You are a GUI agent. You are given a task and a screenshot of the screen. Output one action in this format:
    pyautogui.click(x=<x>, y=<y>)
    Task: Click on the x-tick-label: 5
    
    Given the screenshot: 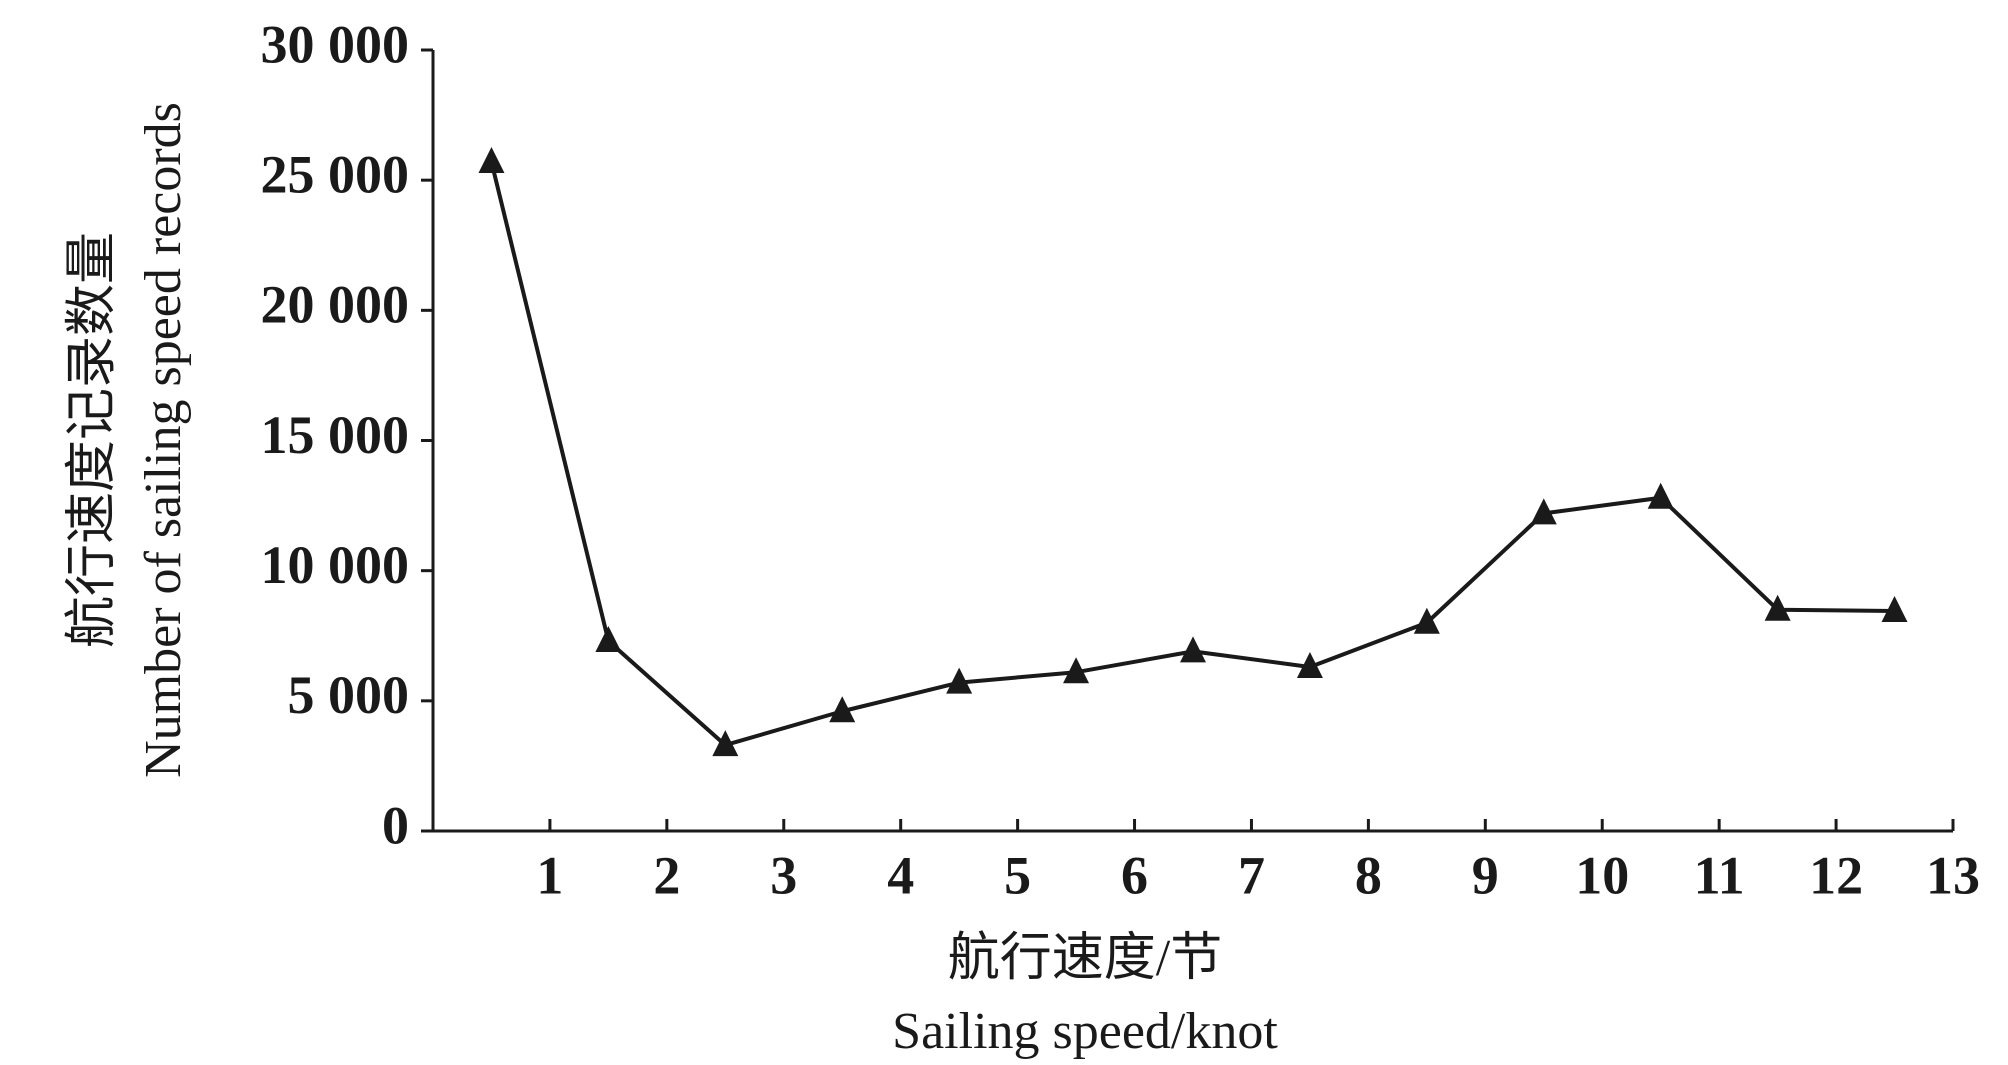 What is the action you would take?
    pyautogui.click(x=1017, y=875)
    